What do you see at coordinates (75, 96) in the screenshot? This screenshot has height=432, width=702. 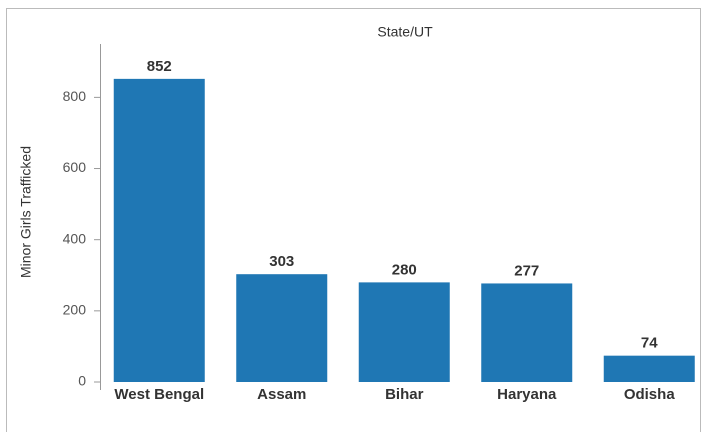 I see `y-tick-label: 800` at bounding box center [75, 96].